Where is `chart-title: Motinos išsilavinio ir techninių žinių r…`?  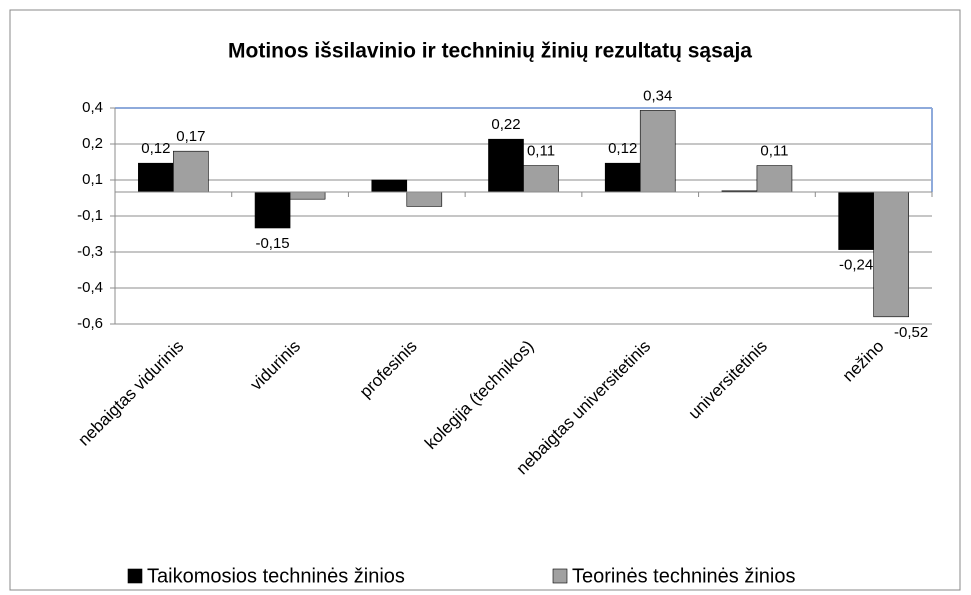
chart-title: Motinos išsilavinio ir techninių žinių r… is located at coordinates (490, 51).